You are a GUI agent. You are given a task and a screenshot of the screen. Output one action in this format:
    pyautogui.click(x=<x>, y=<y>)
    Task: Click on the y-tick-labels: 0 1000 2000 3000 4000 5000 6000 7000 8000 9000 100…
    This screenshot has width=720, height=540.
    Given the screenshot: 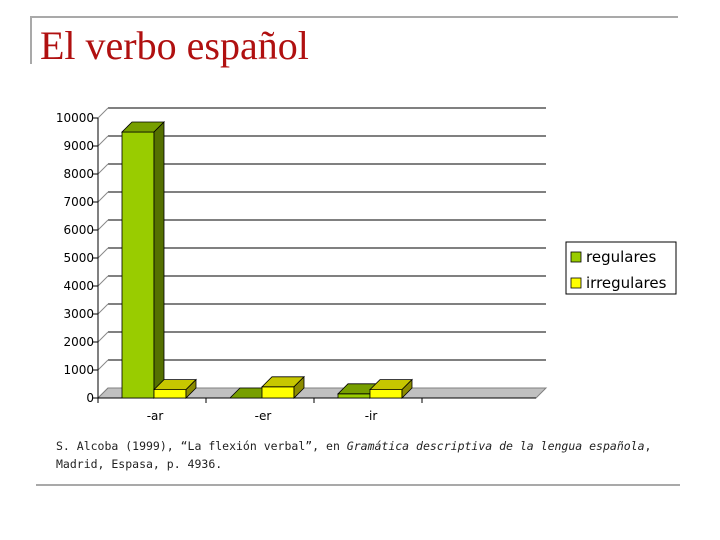 What is the action you would take?
    pyautogui.click(x=75, y=258)
    